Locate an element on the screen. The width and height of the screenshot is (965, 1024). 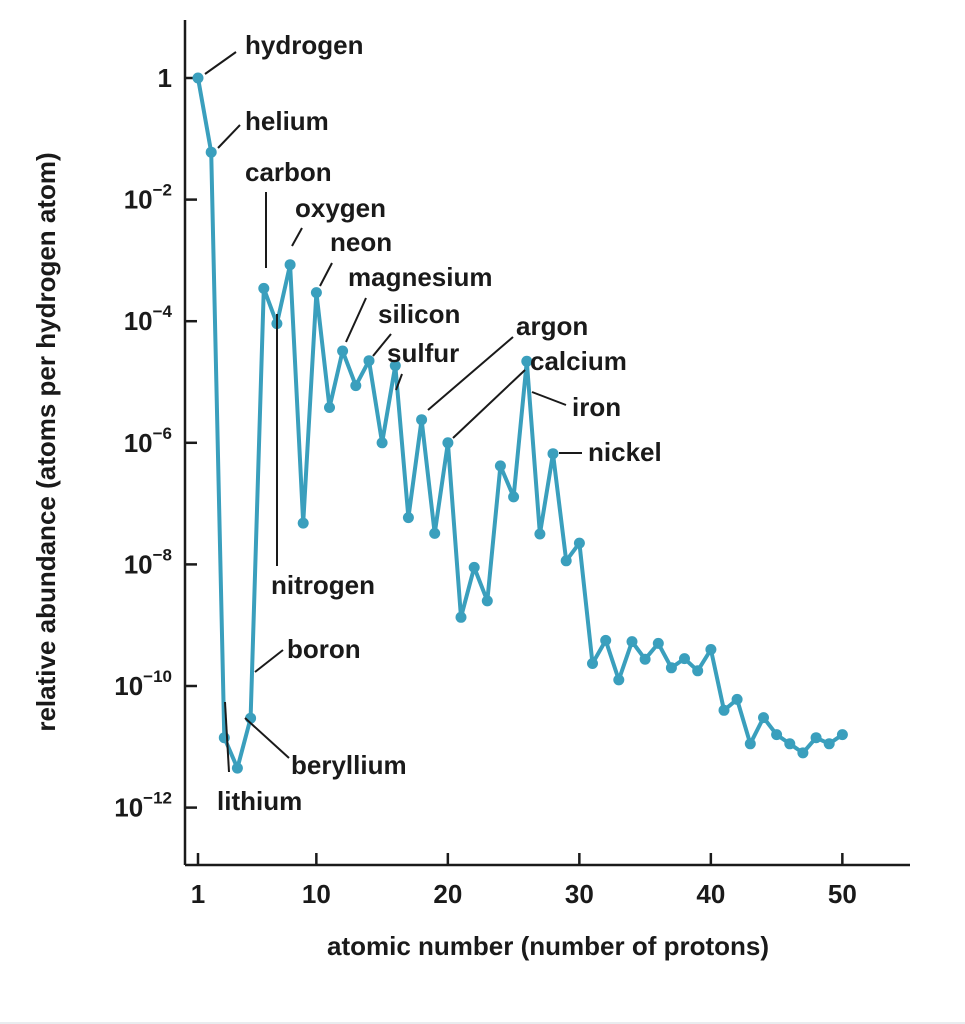
annotation-sulfur: sulfur is located at coordinates (423, 364).